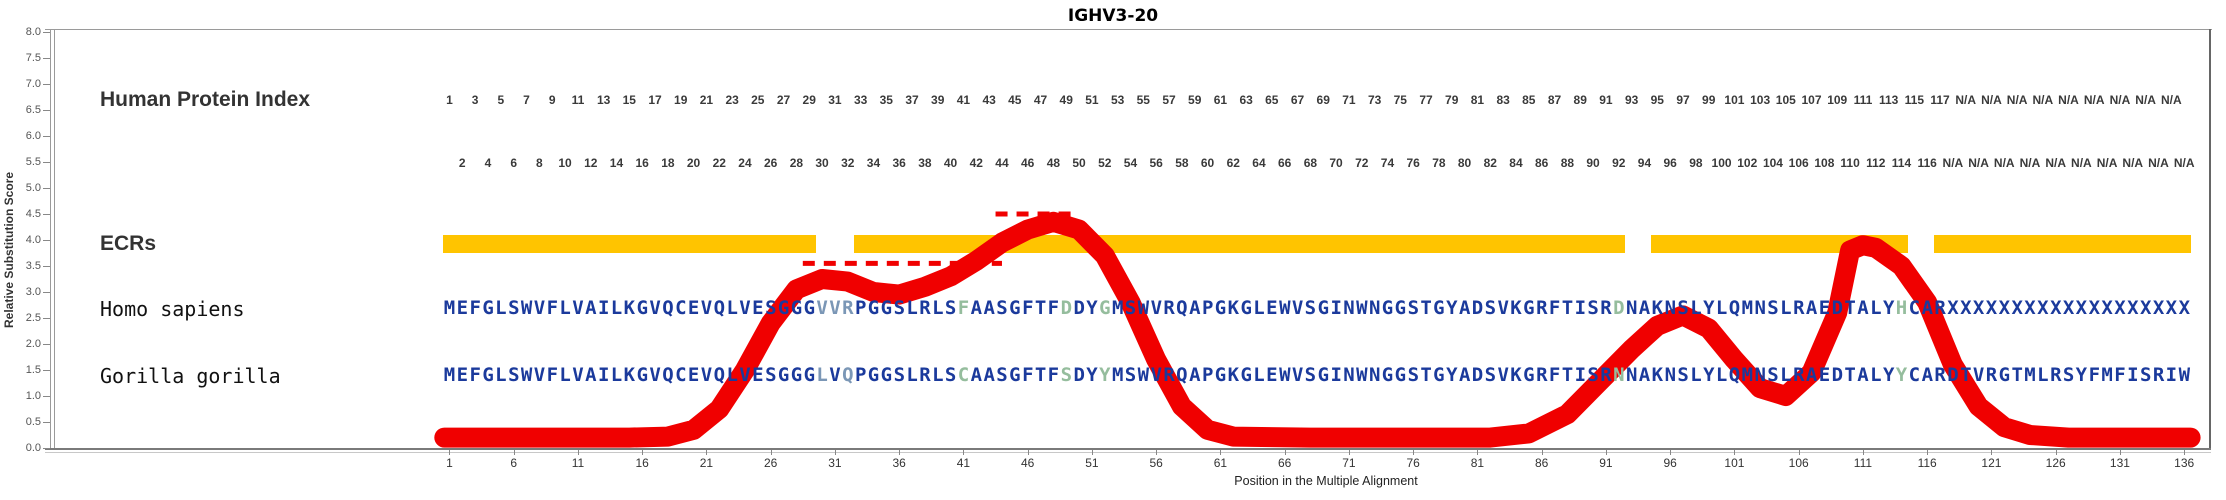 The width and height of the screenshot is (2226, 500). What do you see at coordinates (1040, 100) in the screenshot?
I see `hpi-odd-number: 47` at bounding box center [1040, 100].